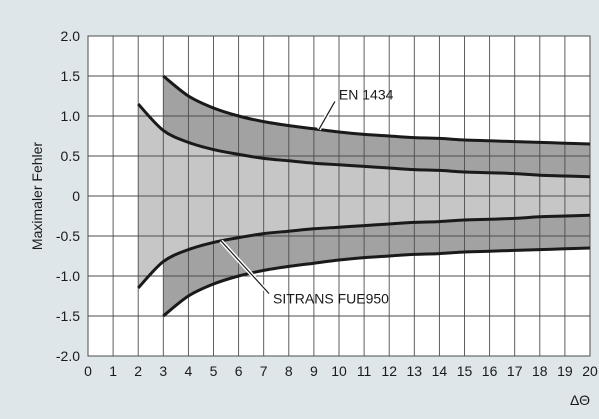 The image size is (599, 419). What do you see at coordinates (189, 371) in the screenshot?
I see `x-tick-label-4: 4` at bounding box center [189, 371].